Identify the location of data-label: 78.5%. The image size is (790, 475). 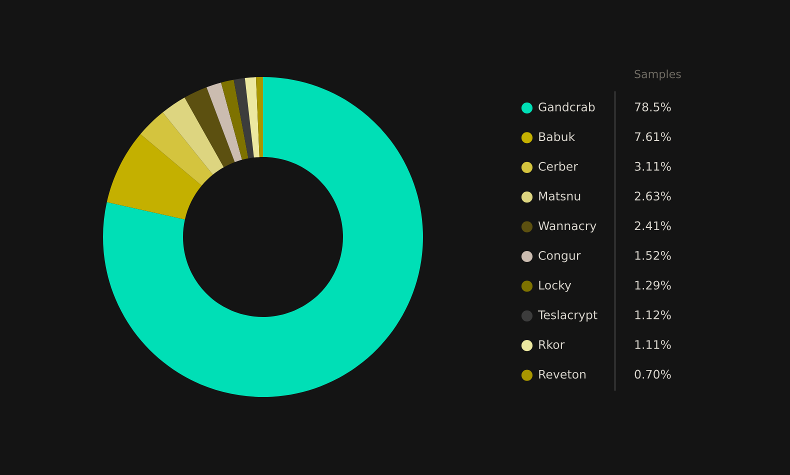
(652, 107).